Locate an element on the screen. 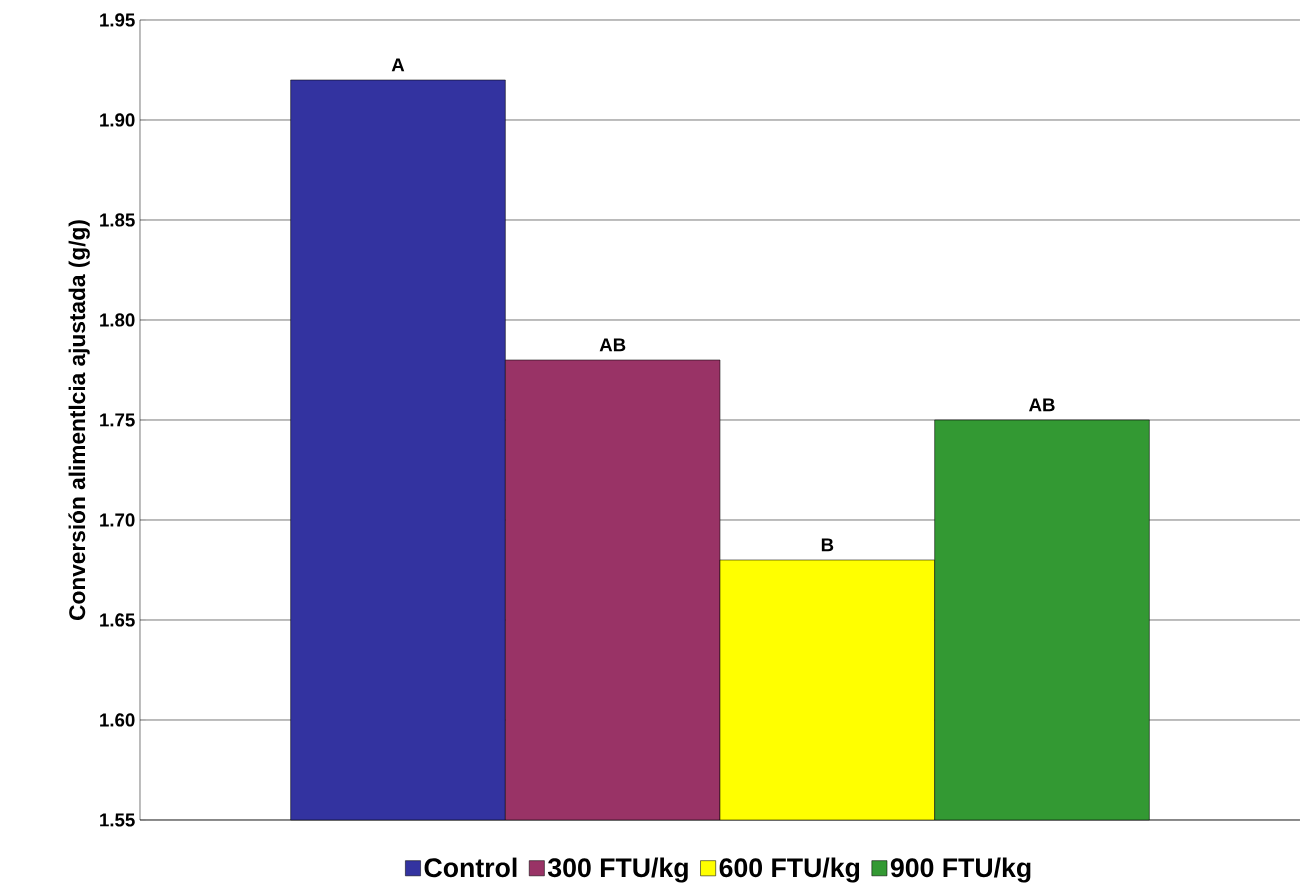 Image resolution: width=1304 pixels, height=889 pixels. y-tick-label: 1.65 is located at coordinates (117, 620).